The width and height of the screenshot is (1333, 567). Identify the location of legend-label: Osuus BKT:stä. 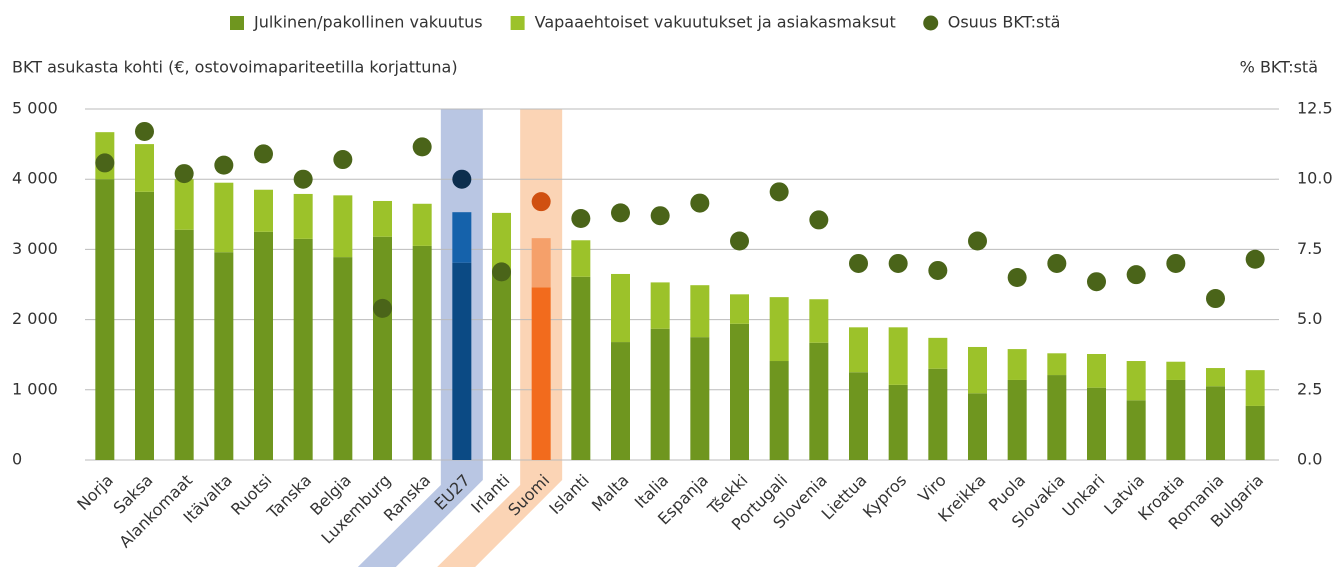
(1004, 22).